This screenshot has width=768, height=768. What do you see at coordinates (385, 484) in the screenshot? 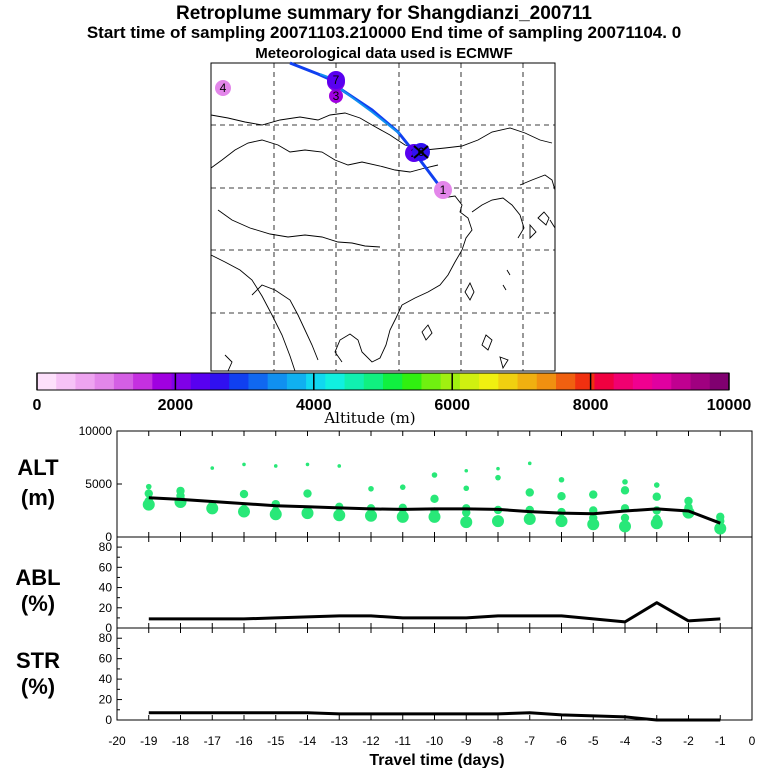
I see `panel-alt: 10000 5000 0 ALT (m)` at bounding box center [385, 484].